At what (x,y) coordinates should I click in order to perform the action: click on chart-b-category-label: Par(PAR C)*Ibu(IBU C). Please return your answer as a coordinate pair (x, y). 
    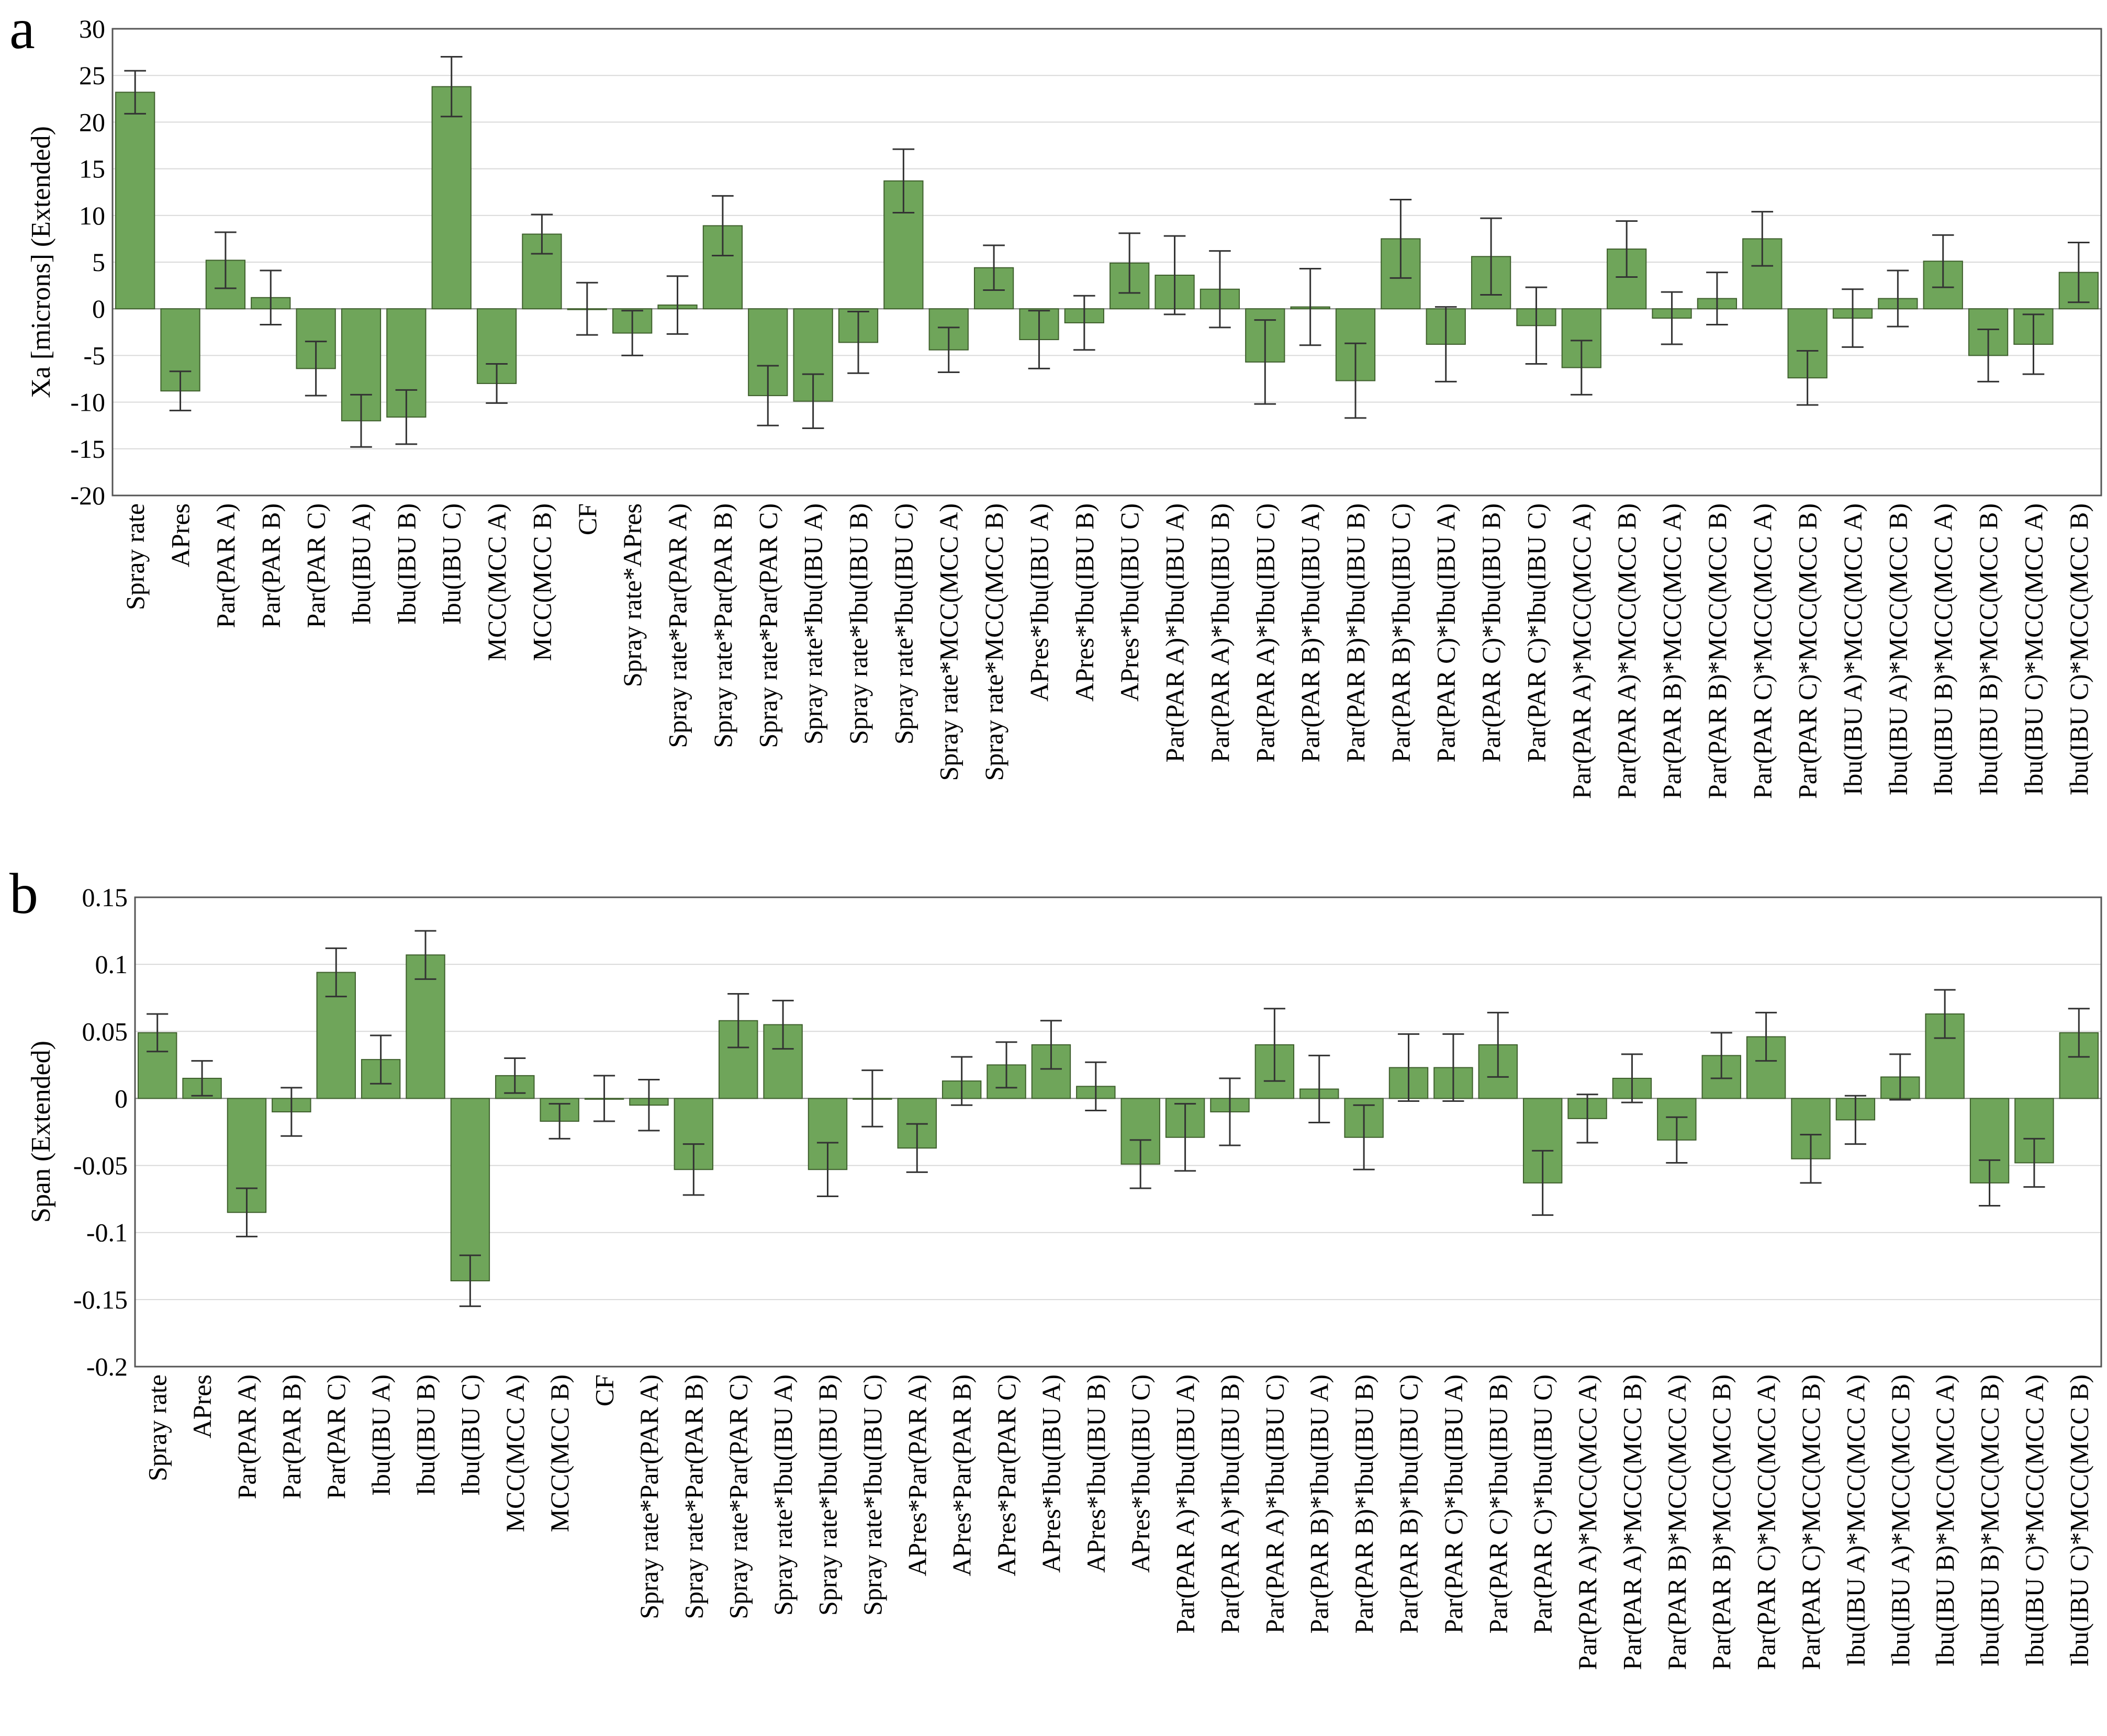
    Looking at the image, I should click on (1542, 1504).